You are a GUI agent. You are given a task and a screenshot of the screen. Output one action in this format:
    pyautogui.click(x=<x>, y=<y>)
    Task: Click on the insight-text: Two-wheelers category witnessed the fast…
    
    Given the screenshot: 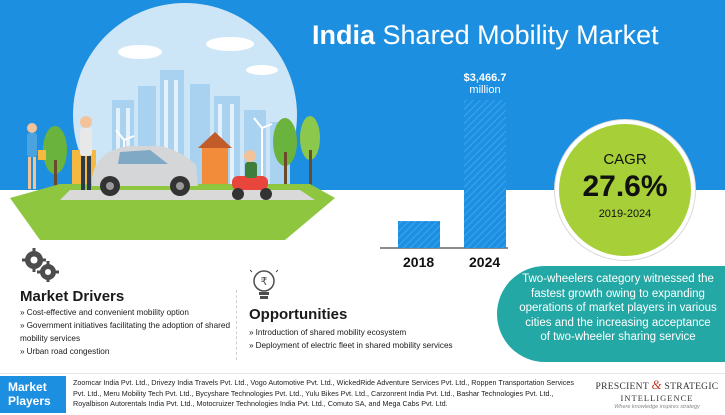 What is the action you would take?
    pyautogui.click(x=618, y=308)
    